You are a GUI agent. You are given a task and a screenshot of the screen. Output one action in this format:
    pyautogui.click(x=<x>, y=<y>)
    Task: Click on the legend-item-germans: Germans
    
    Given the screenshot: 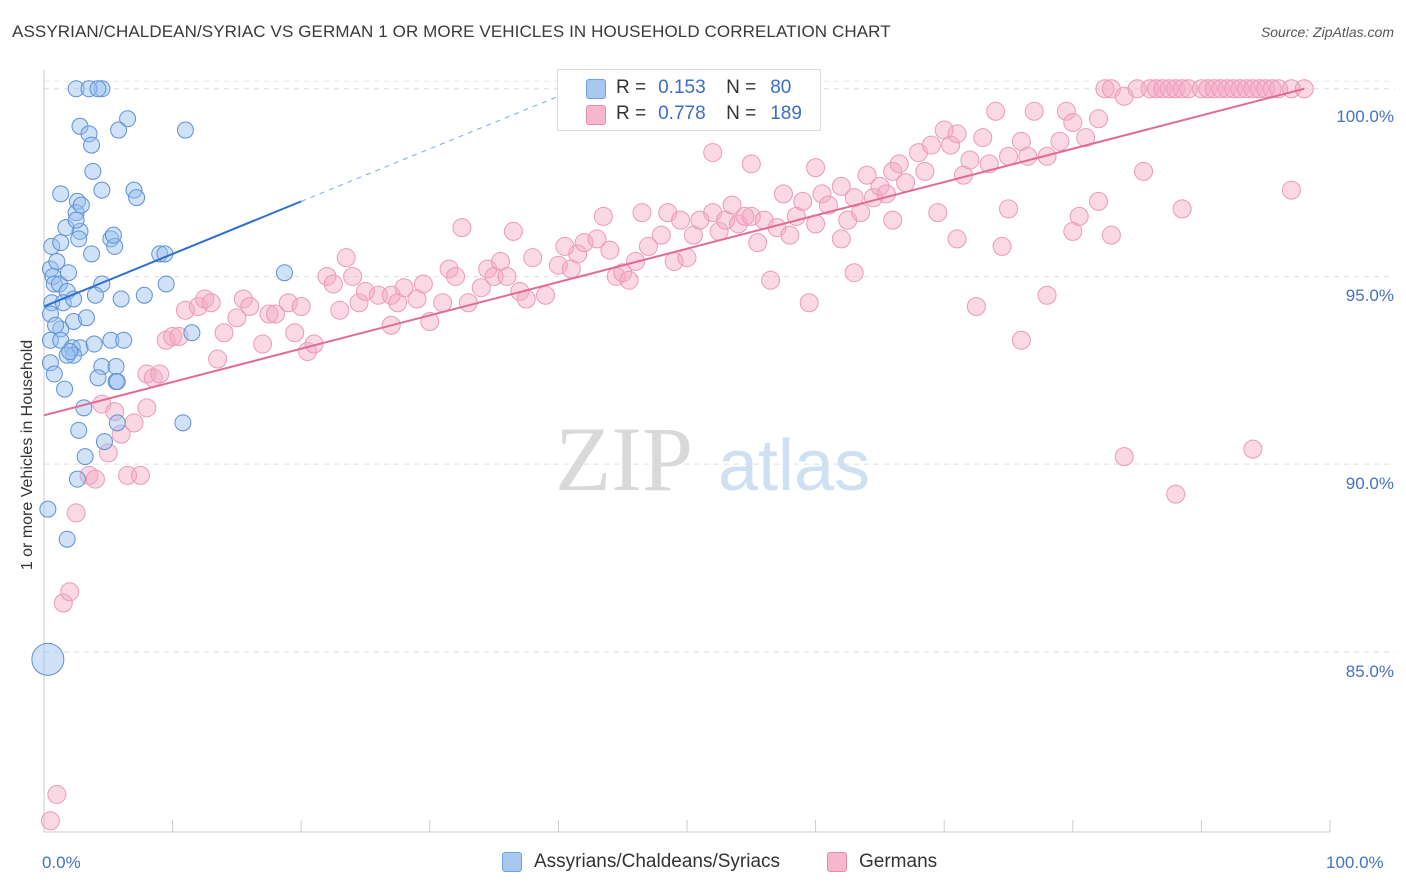 What is the action you would take?
    pyautogui.click(x=882, y=862)
    